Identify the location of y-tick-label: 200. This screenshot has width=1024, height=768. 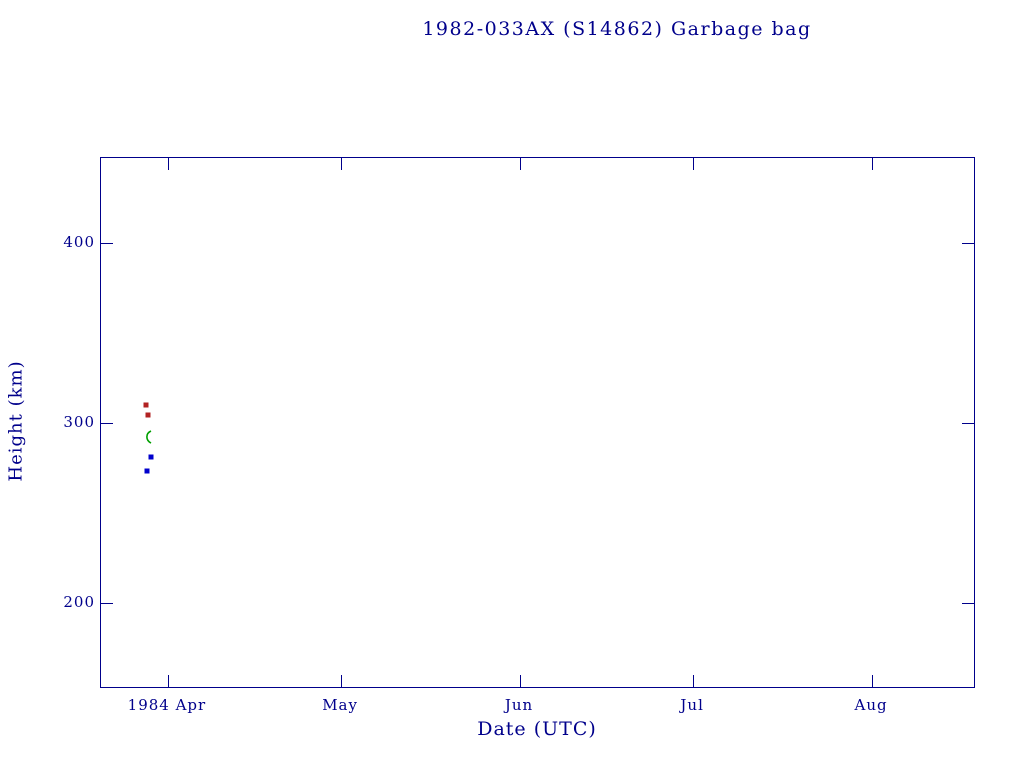
(79, 601).